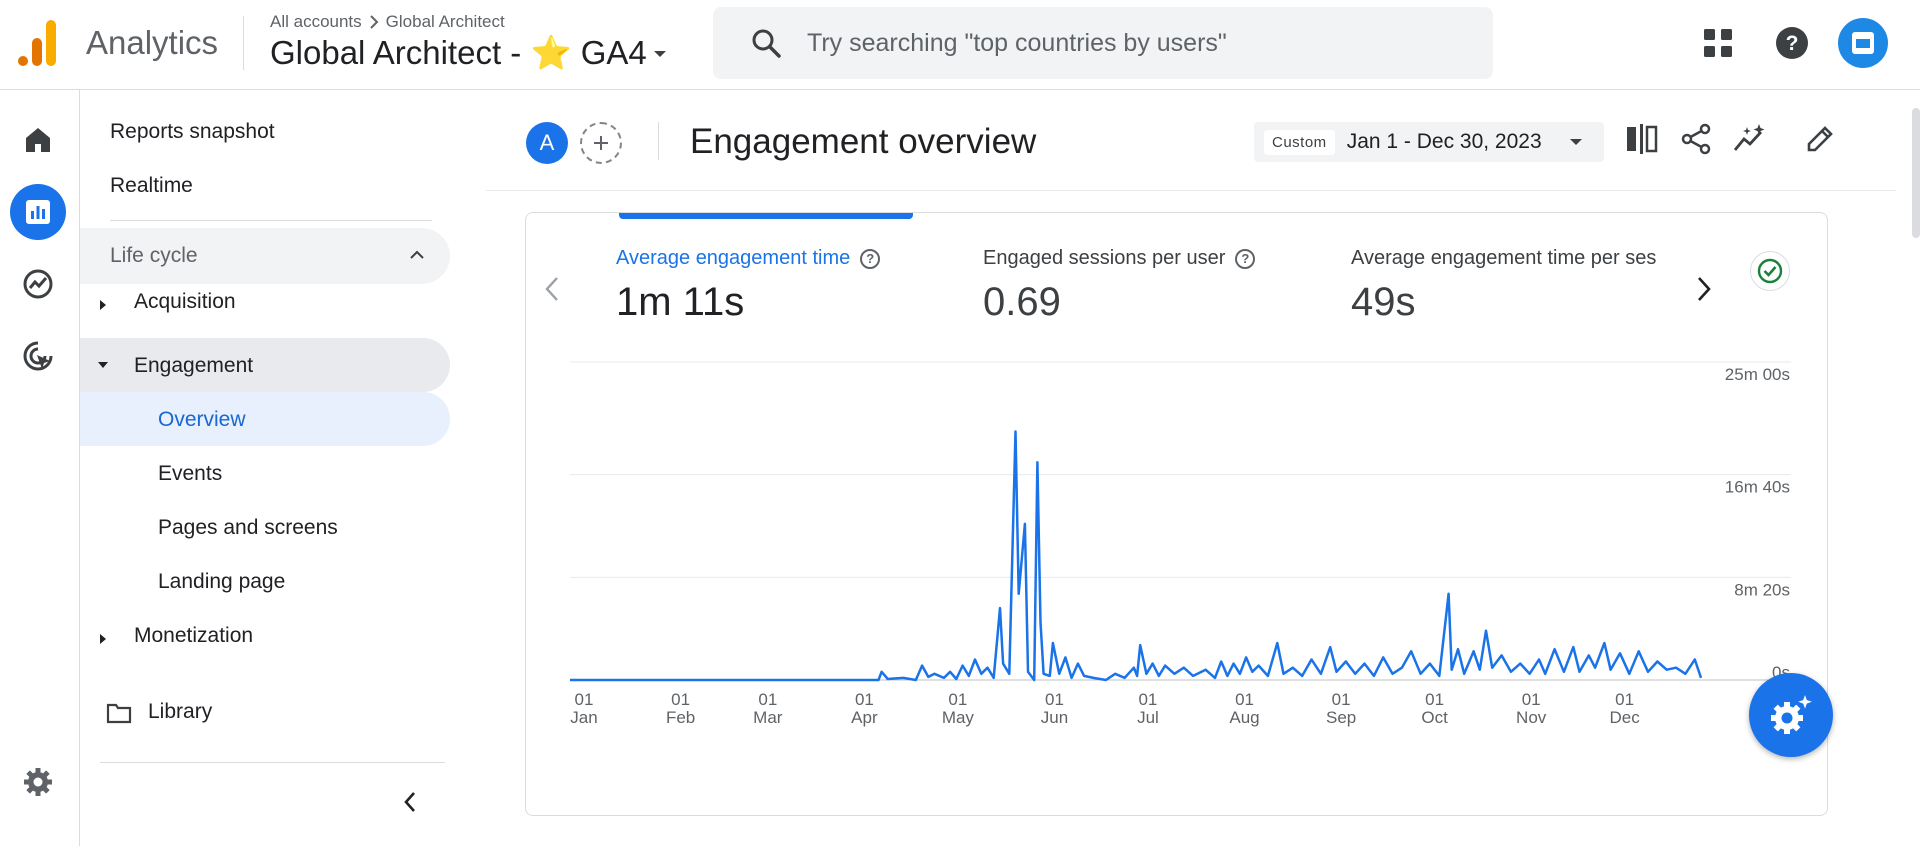  What do you see at coordinates (1444, 141) in the screenshot?
I see `date-range-text: Jan 1 - Dec 30, 2023` at bounding box center [1444, 141].